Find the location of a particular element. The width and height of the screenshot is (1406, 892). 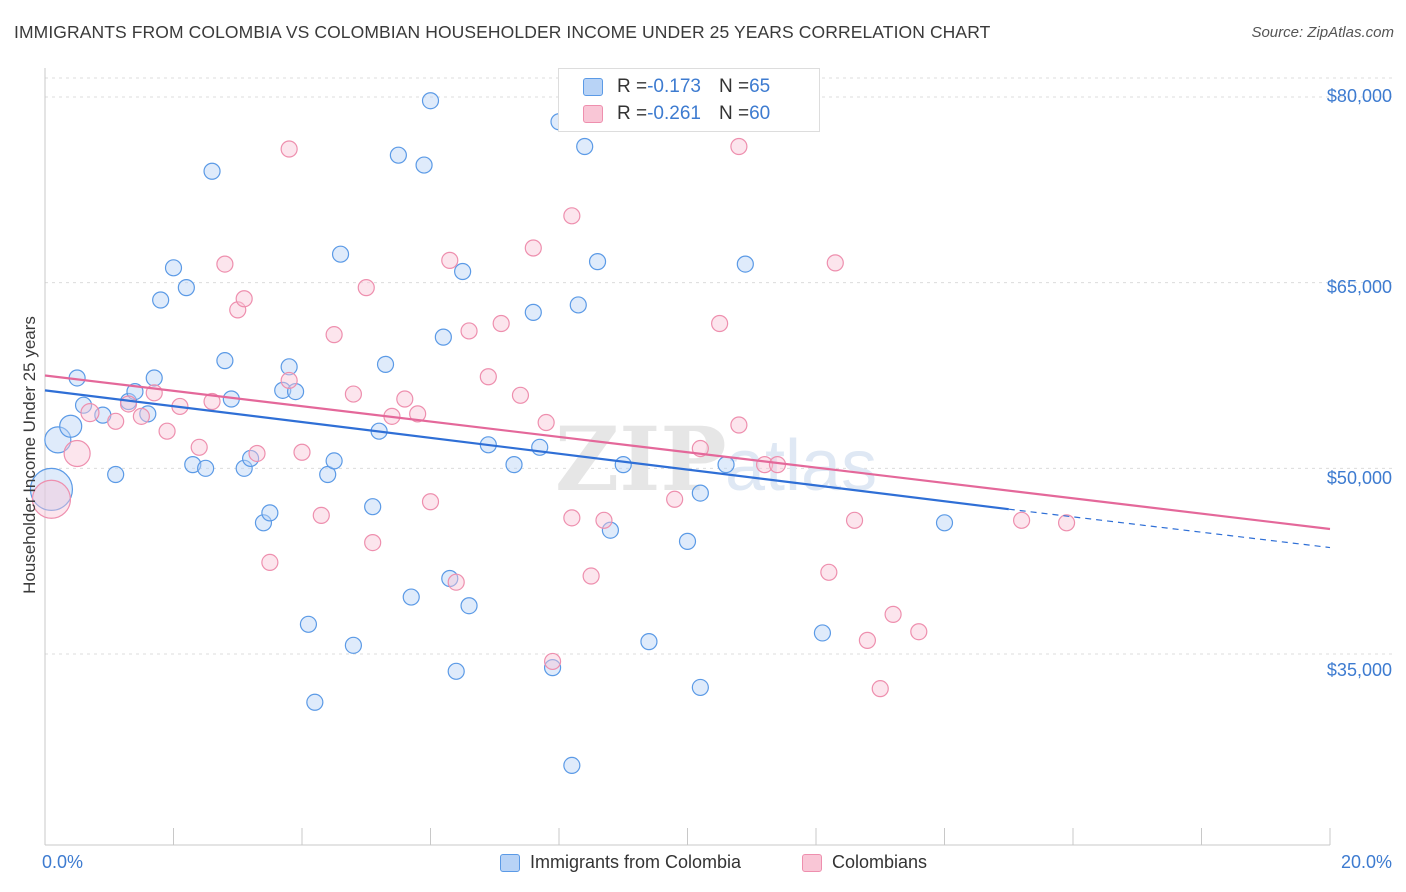

pink-swatch-icon is located at coordinates (812, 862).